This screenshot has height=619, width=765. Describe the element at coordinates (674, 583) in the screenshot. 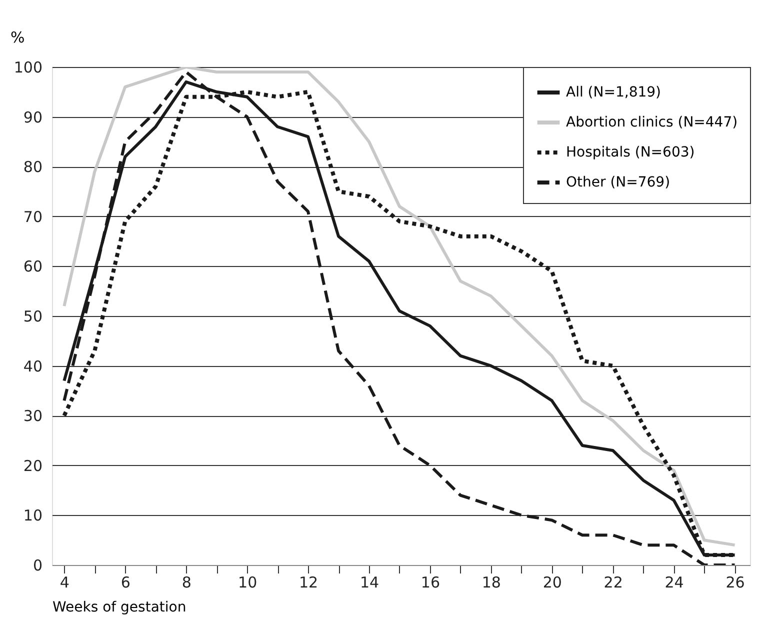

I see `x-tick-label: 24` at that location.